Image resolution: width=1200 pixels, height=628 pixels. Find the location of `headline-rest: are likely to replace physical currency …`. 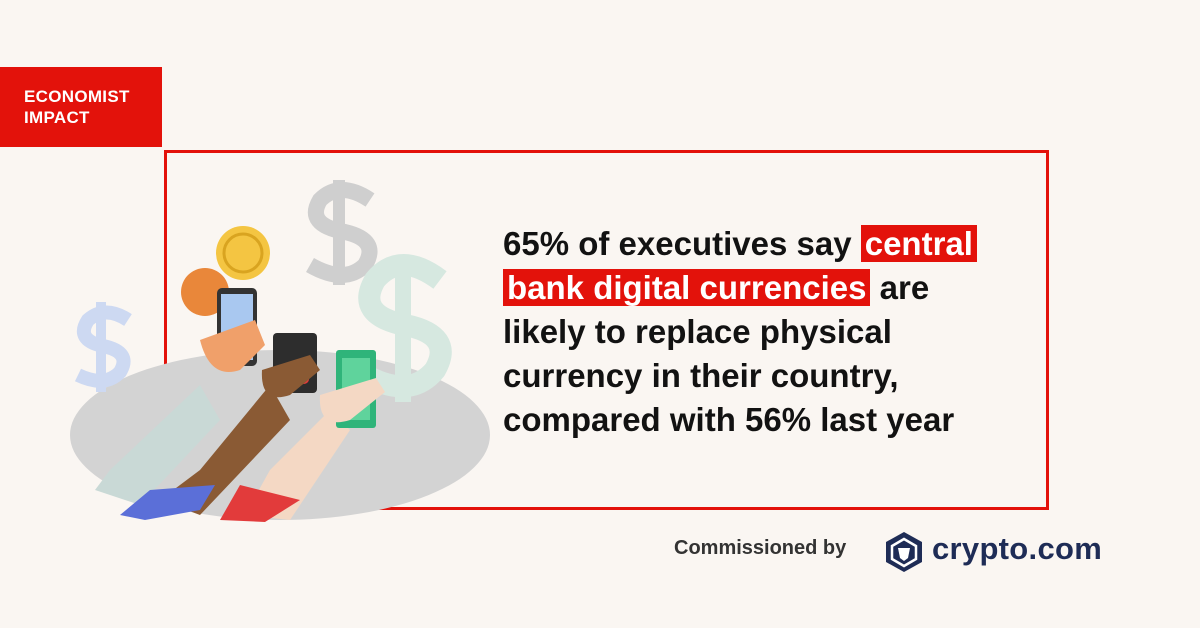

headline-rest: are likely to replace physical currency … is located at coordinates (729, 353).